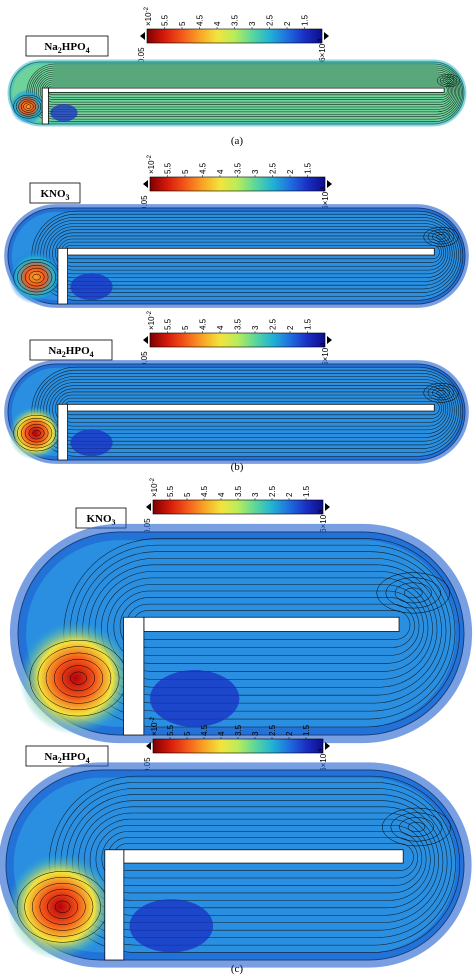 This screenshot has height=978, width=474. What do you see at coordinates (237, 467) in the screenshot?
I see `panel-caption: (b)` at bounding box center [237, 467].